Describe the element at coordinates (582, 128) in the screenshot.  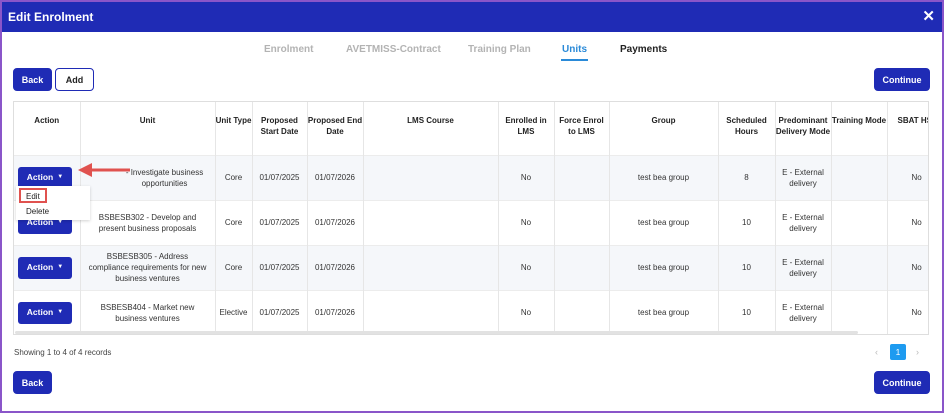
I see `col-header: Force Enrol to LMS` at that location.